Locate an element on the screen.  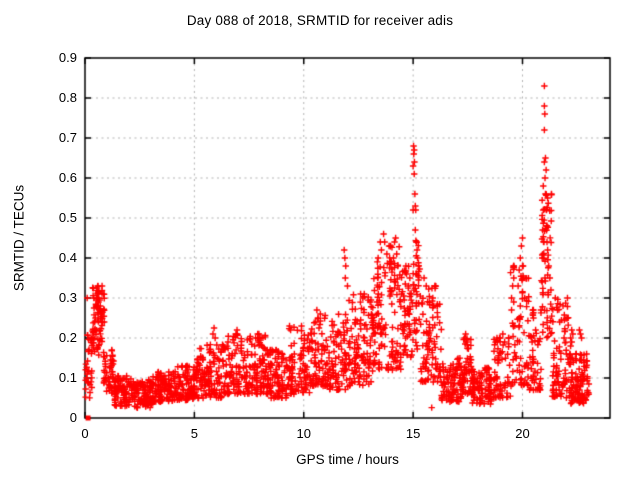
y-axis-label: SRMTID / TECUs is located at coordinates (19, 238).